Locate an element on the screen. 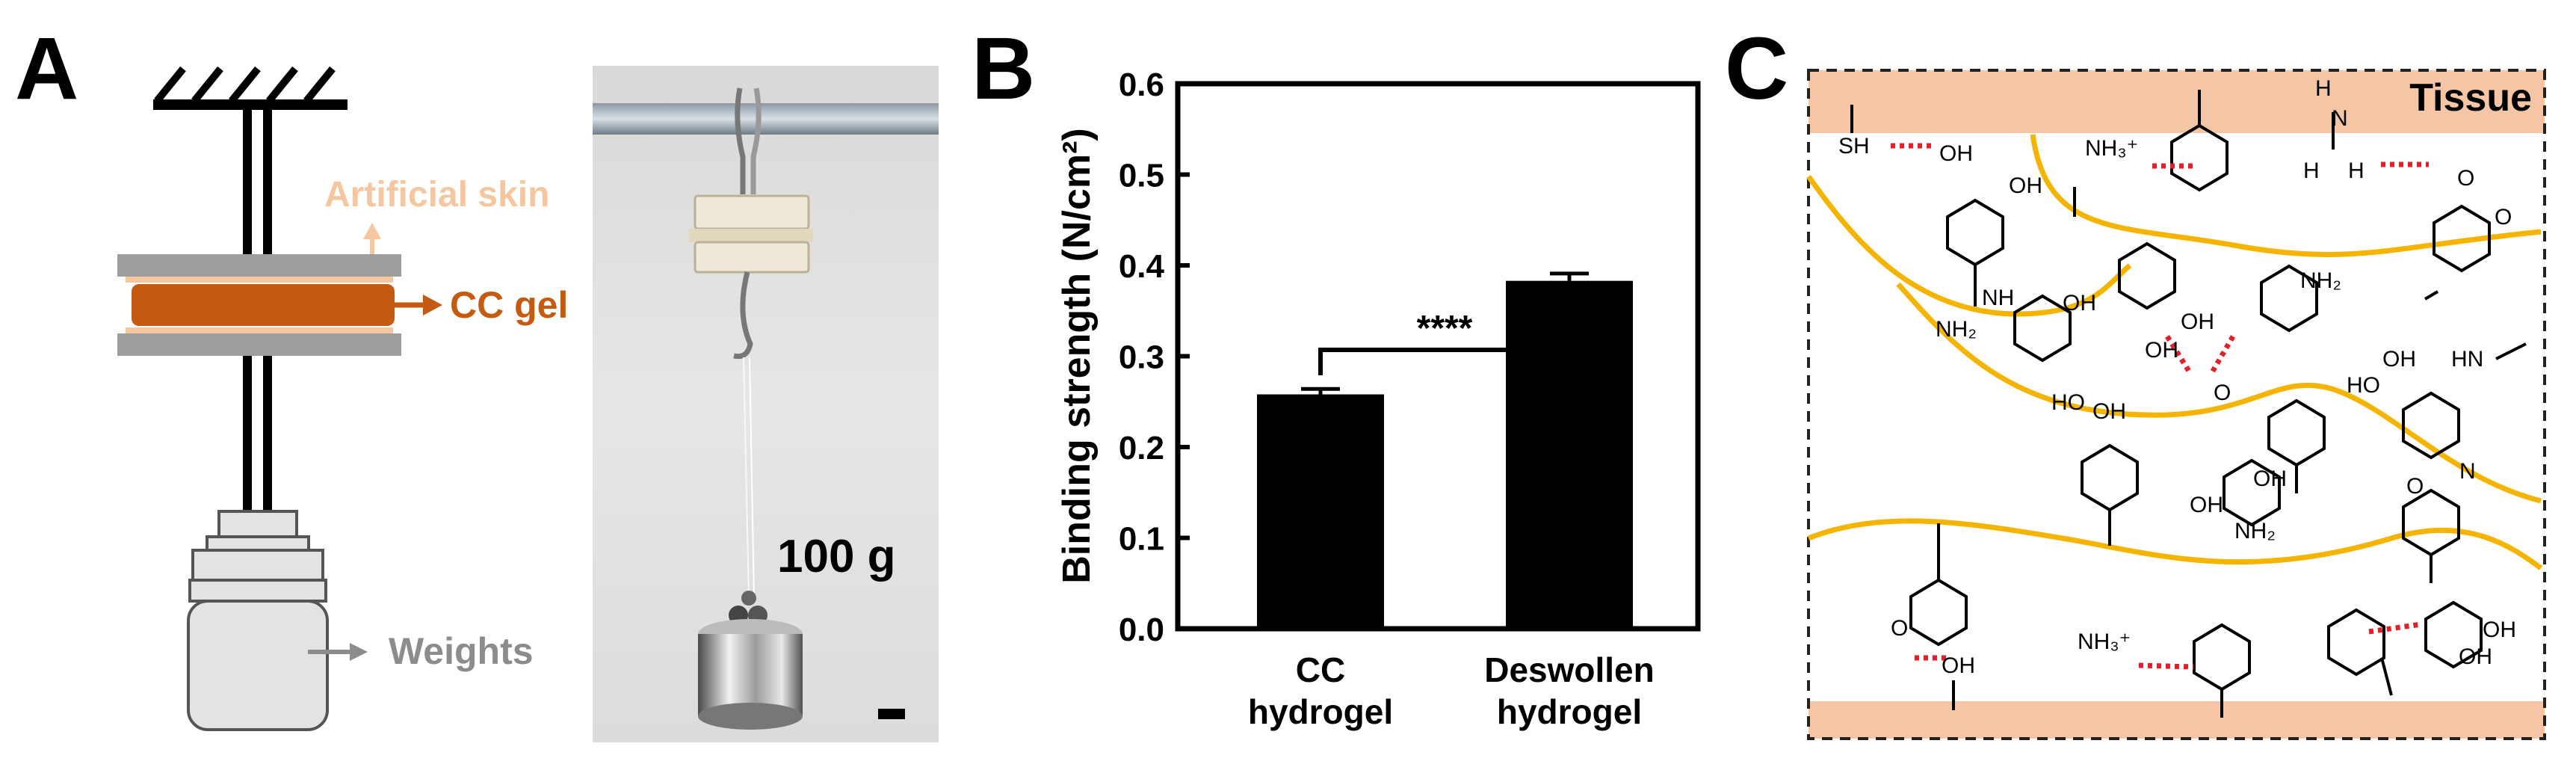 The width and height of the screenshot is (2576, 776). y-tick-label: 0.5 is located at coordinates (1141, 176).